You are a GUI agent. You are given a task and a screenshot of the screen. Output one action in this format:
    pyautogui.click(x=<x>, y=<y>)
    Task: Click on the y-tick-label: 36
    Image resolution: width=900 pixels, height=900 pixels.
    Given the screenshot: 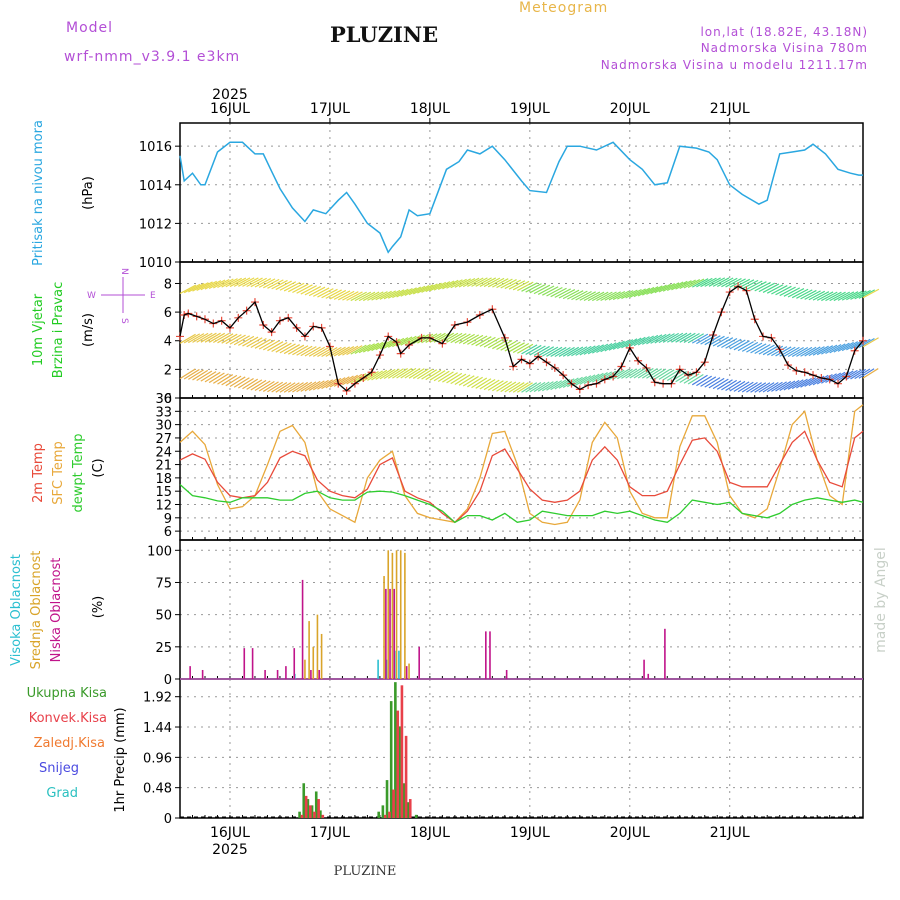 What is the action you would take?
    pyautogui.click(x=163, y=399)
    